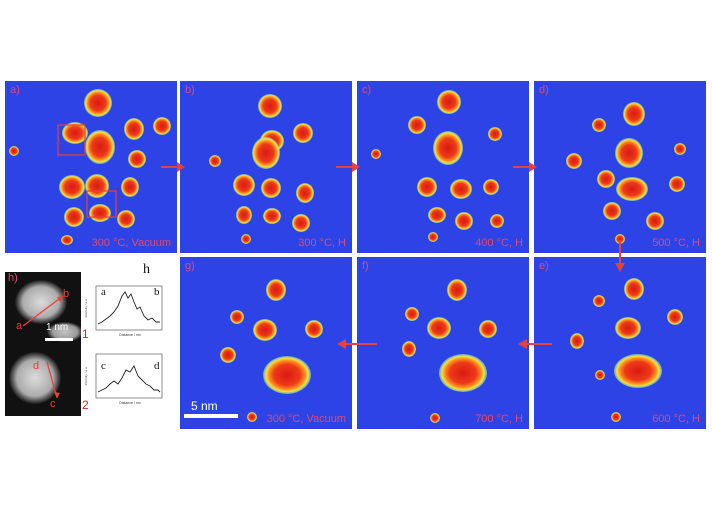 Image resolution: width=712 pixels, height=511 pixels. What do you see at coordinates (57, 327) in the screenshot?
I see `inset-scale-bar-label: 1 nm` at bounding box center [57, 327].